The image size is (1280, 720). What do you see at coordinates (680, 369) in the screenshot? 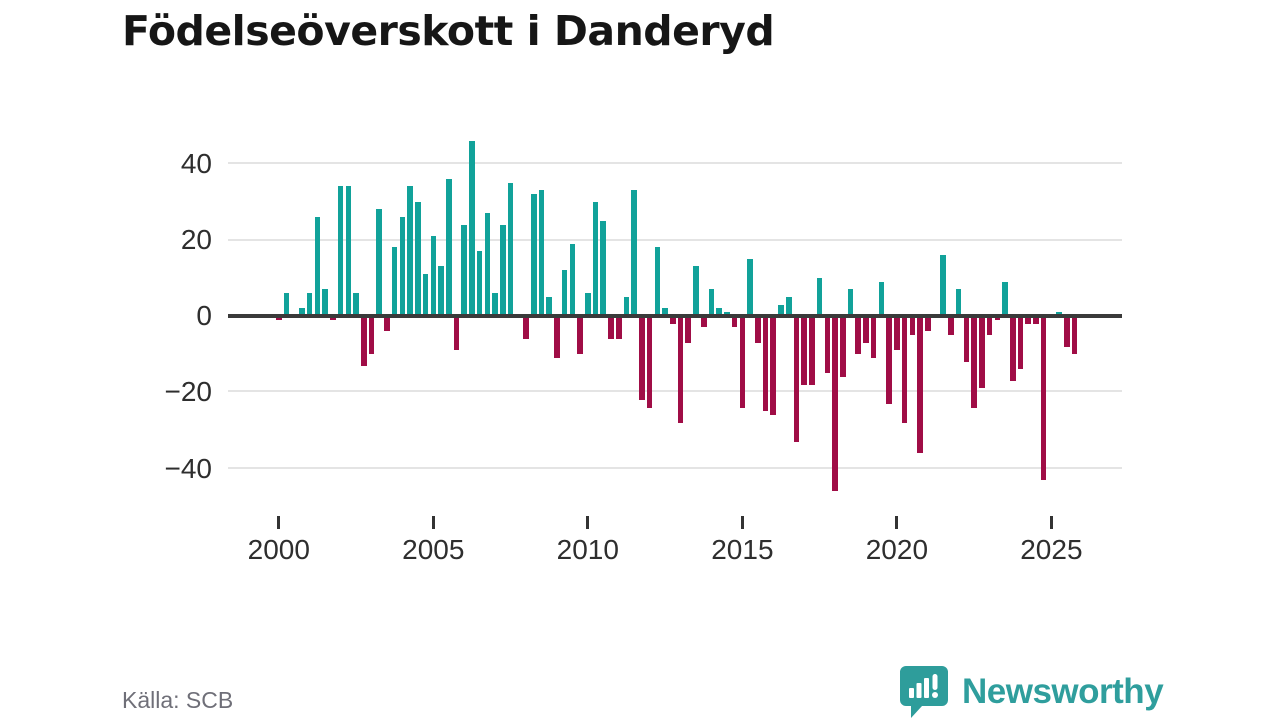
I see `bar-2013Q1` at bounding box center [680, 369].